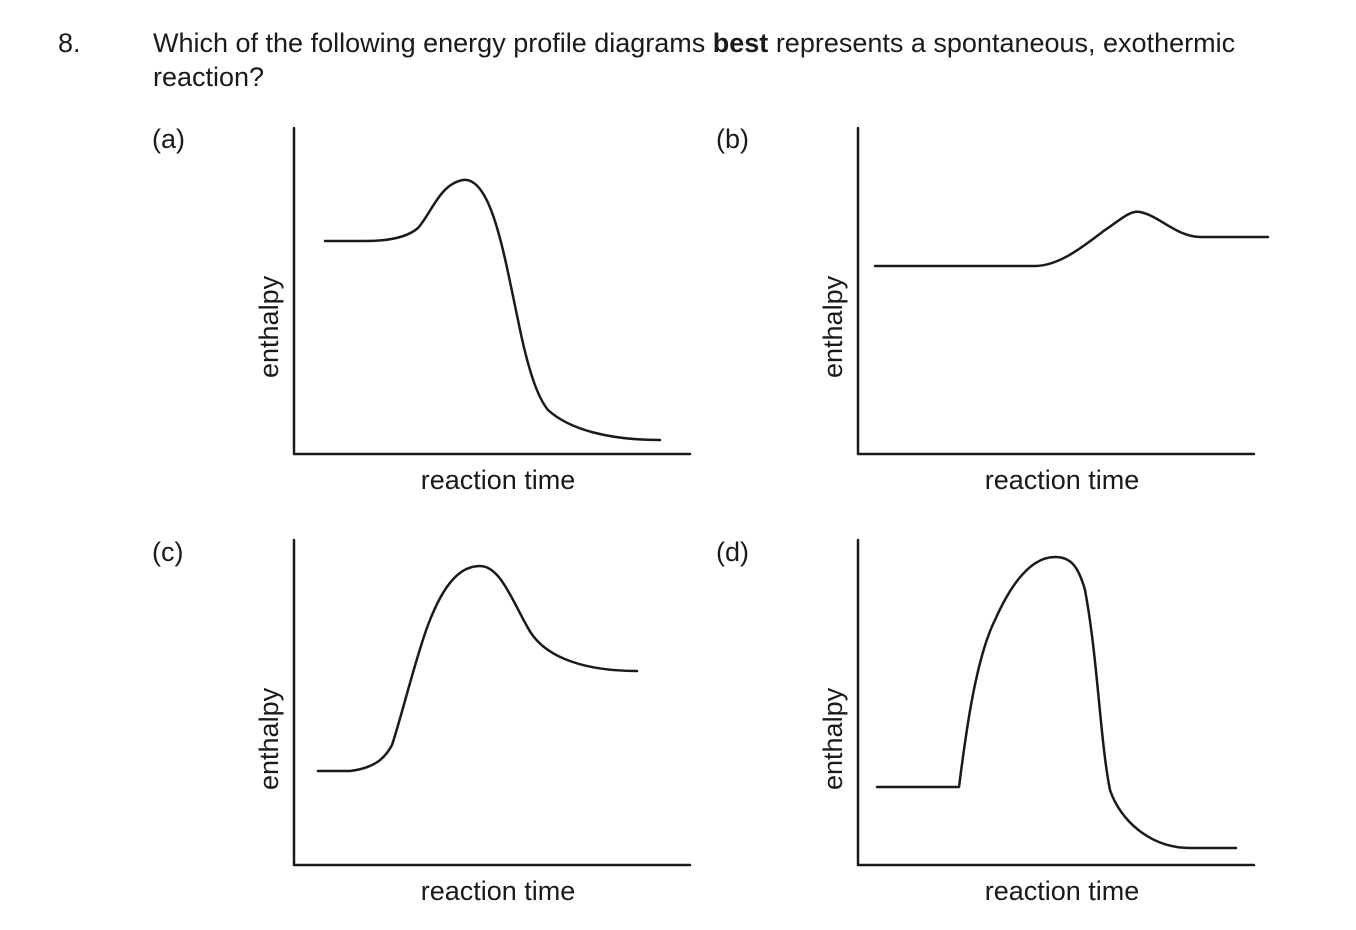  Describe the element at coordinates (498, 891) in the screenshot. I see `option-c-xlabel: reaction time` at that location.